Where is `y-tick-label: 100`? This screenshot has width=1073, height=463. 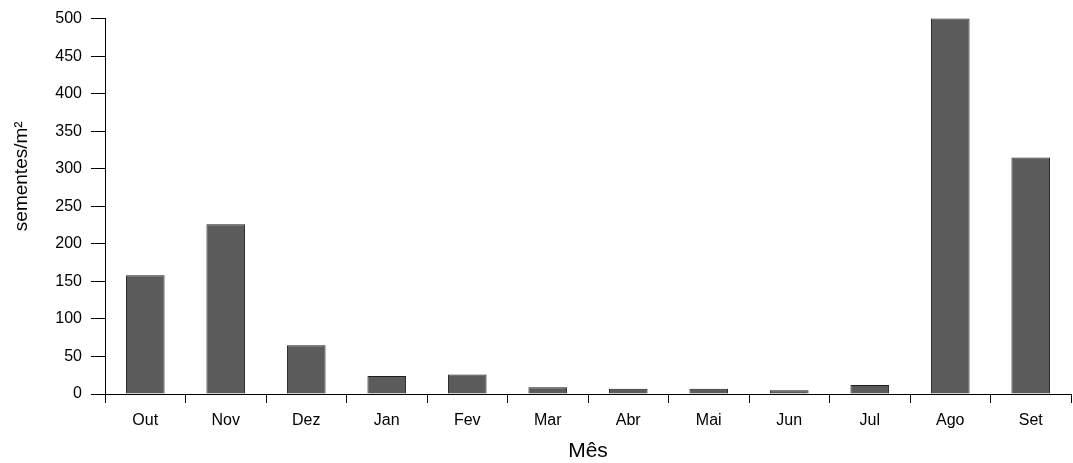 y-tick-label: 100 is located at coordinates (69, 318).